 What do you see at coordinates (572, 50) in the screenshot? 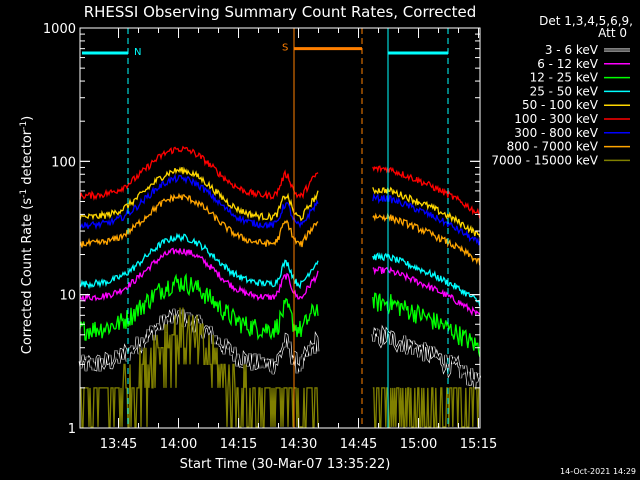
I see `legend-item-label: 3 - 6 keV` at bounding box center [572, 50].